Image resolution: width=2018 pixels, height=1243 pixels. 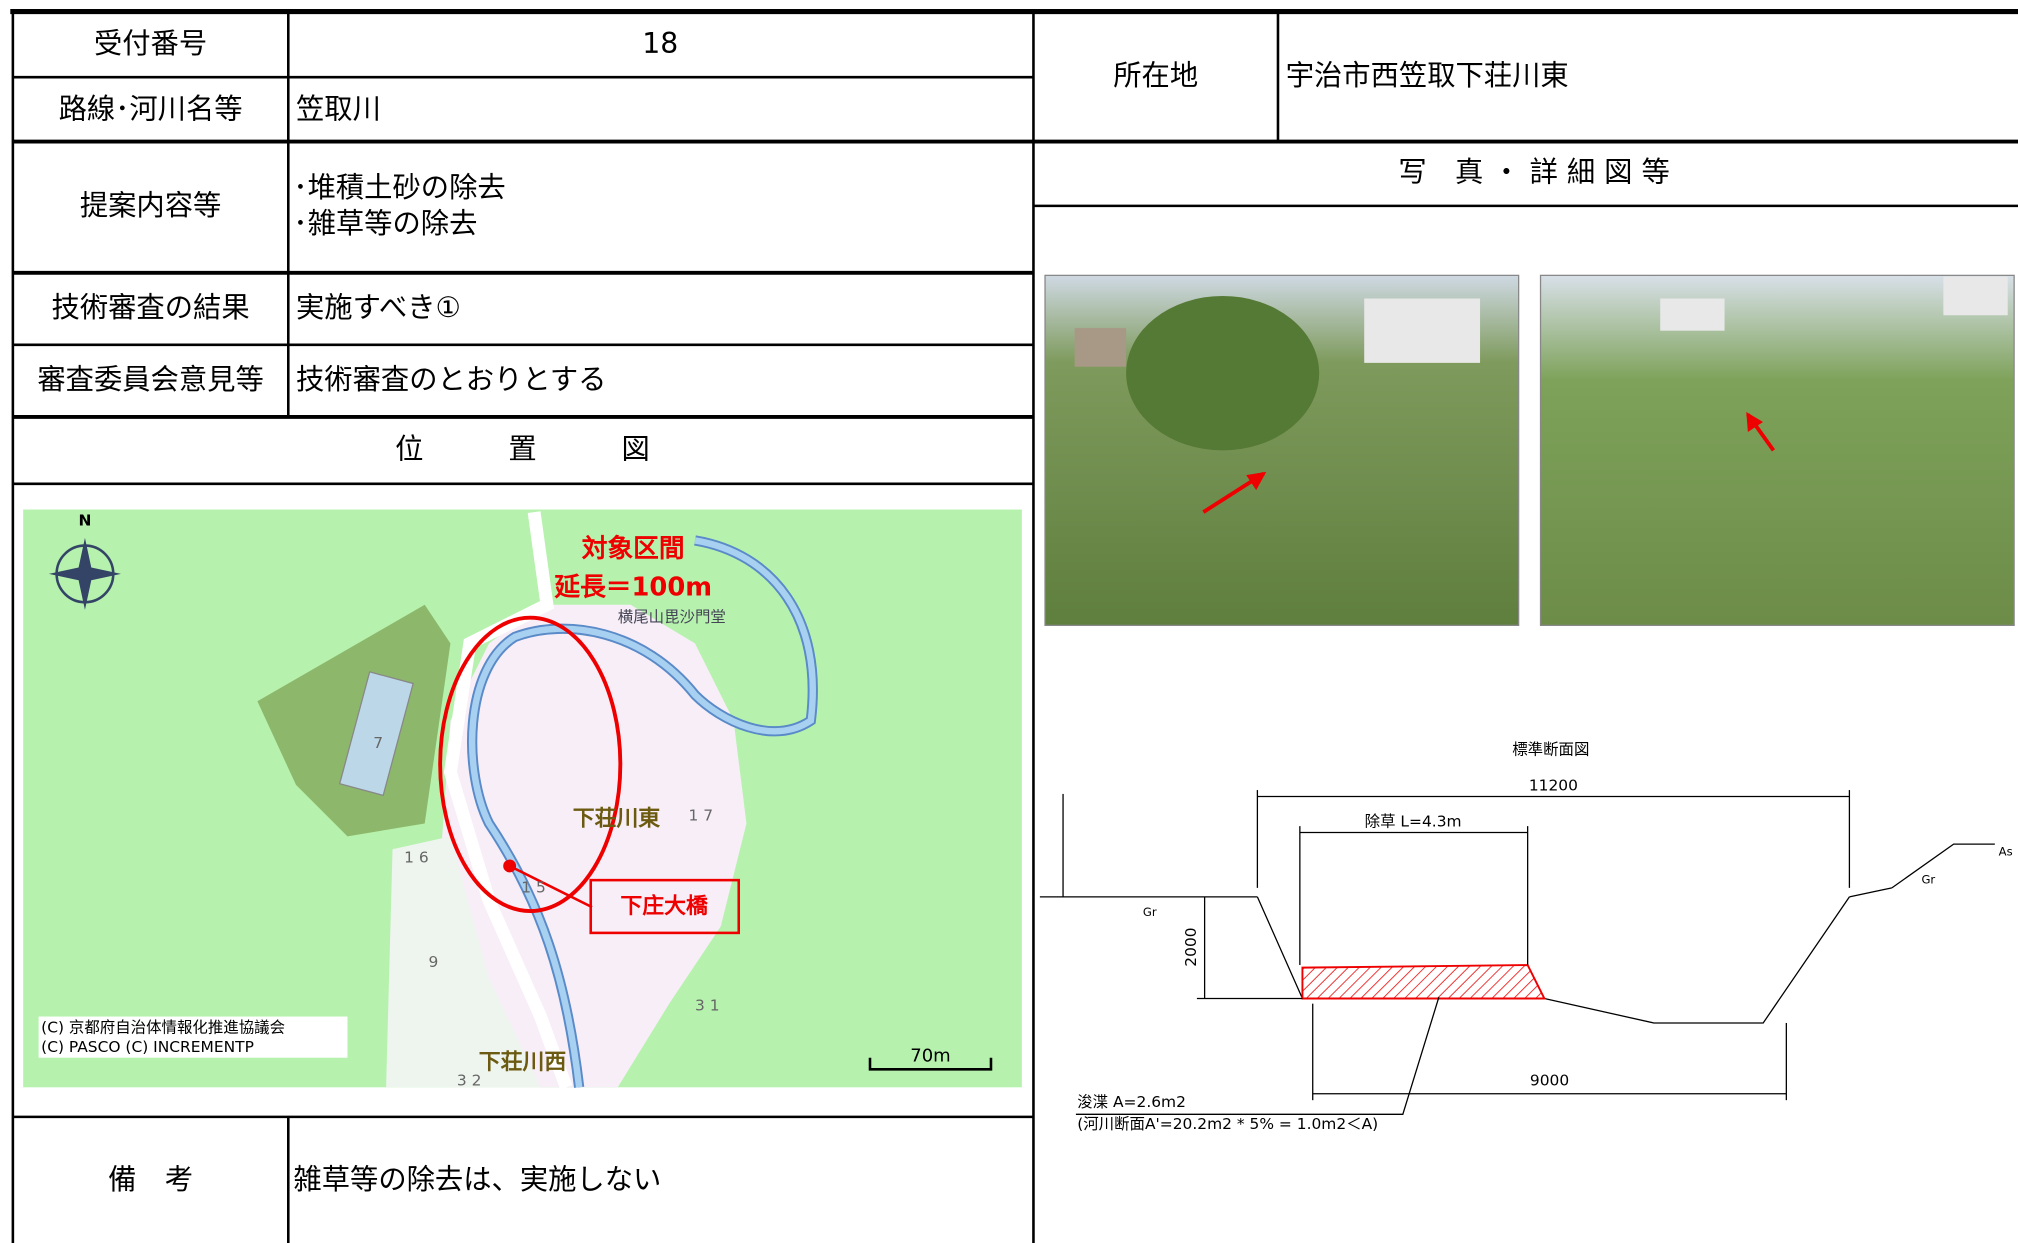 I want to click on value: 18, so click(x=660, y=43).